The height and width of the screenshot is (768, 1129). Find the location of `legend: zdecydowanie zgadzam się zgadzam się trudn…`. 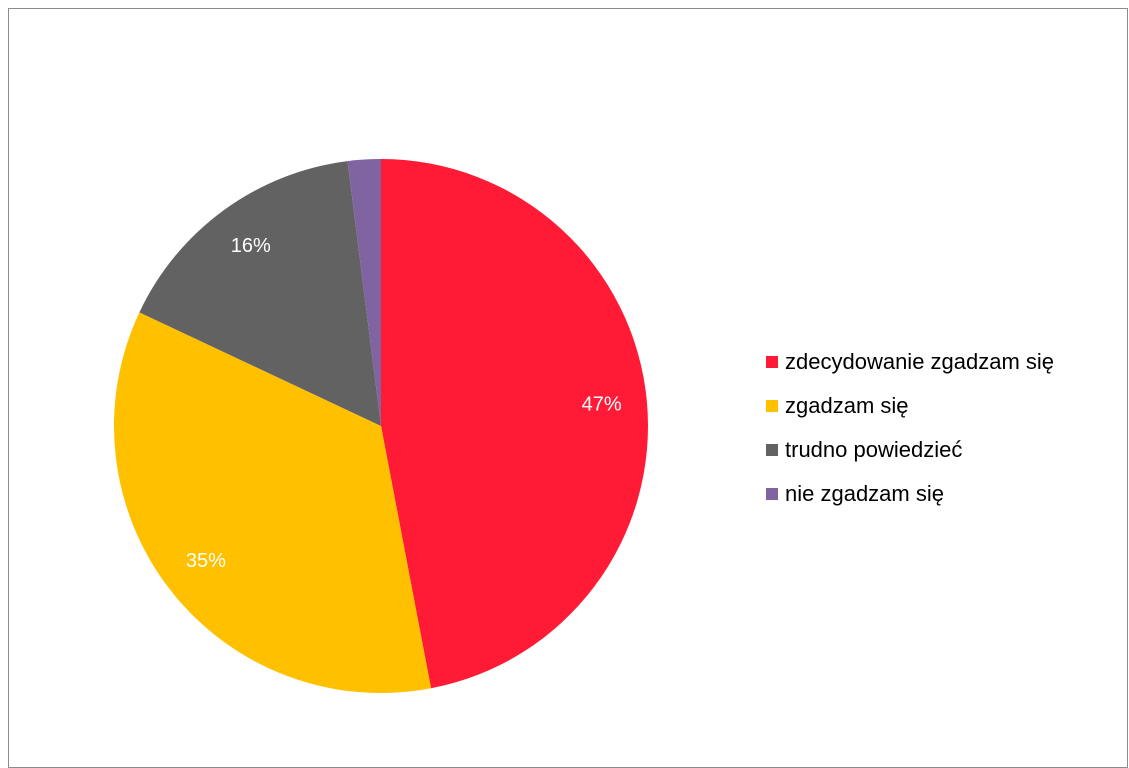

legend: zdecydowanie zgadzam się zgadzam się trudn… is located at coordinates (910, 428).